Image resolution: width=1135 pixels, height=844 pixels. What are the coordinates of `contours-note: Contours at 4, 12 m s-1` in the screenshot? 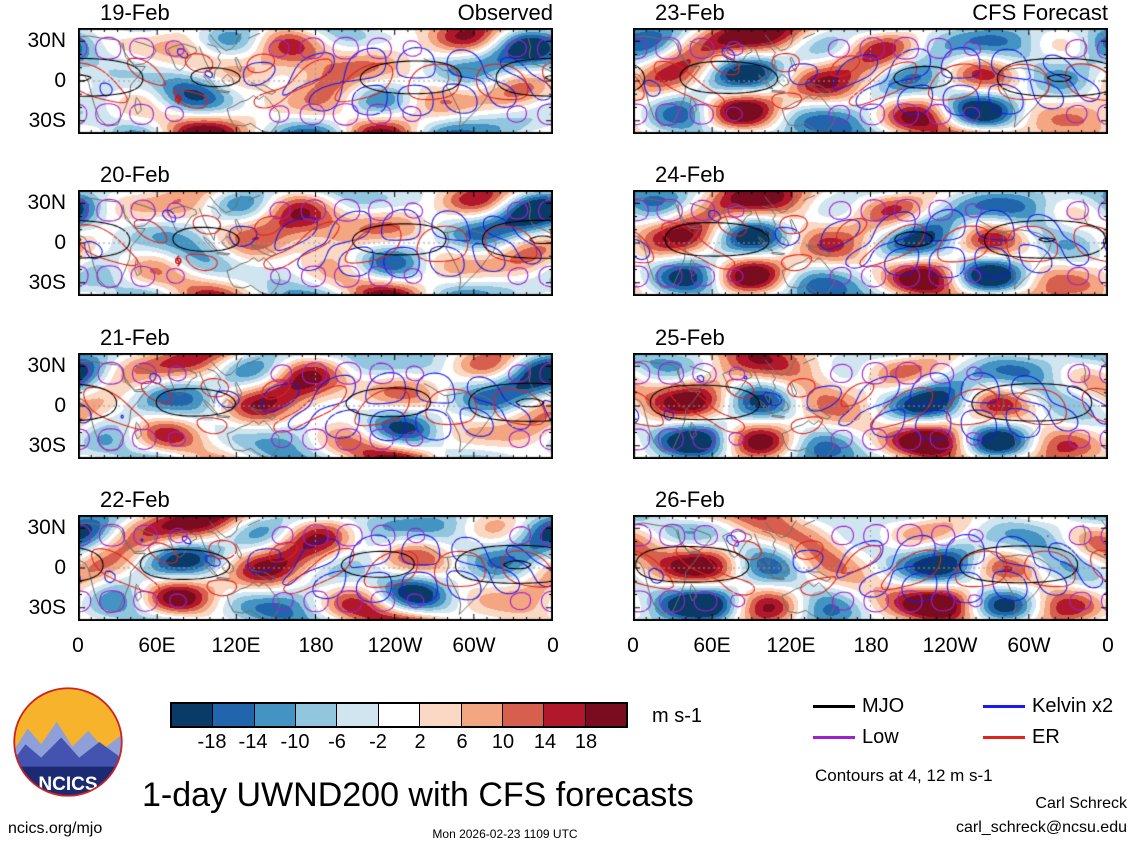 It's located at (904, 775).